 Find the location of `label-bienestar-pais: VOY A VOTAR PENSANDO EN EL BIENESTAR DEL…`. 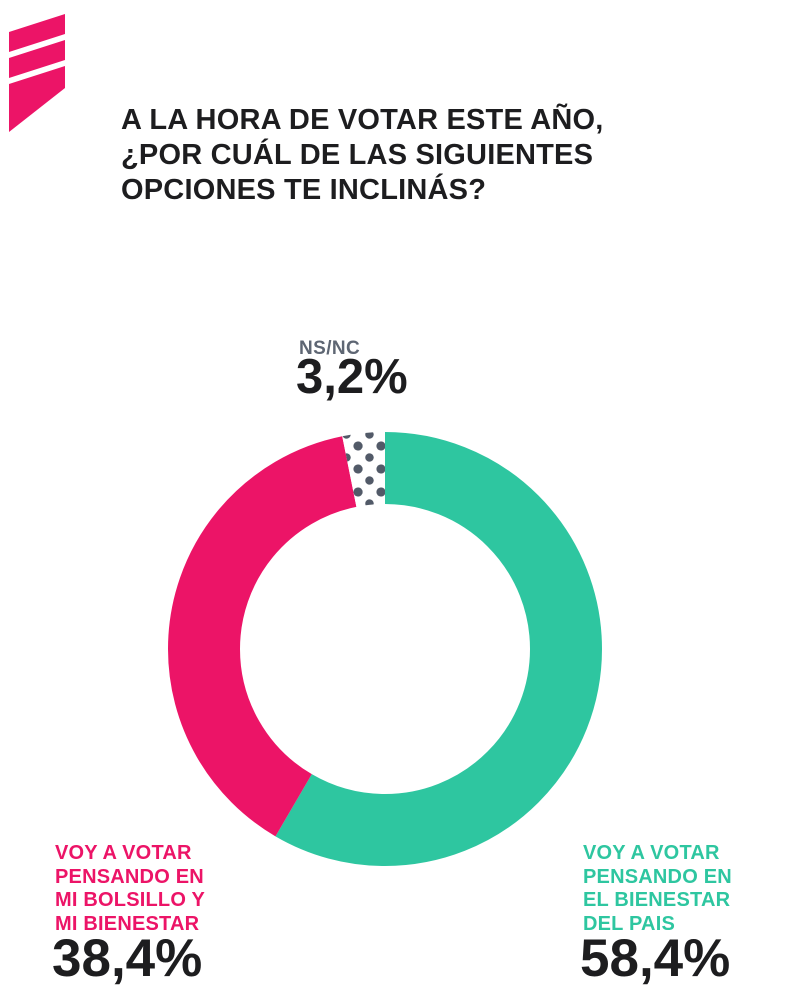

label-bienestar-pais: VOY A VOTAR PENSANDO EN EL BIENESTAR DEL… is located at coordinates (657, 889).